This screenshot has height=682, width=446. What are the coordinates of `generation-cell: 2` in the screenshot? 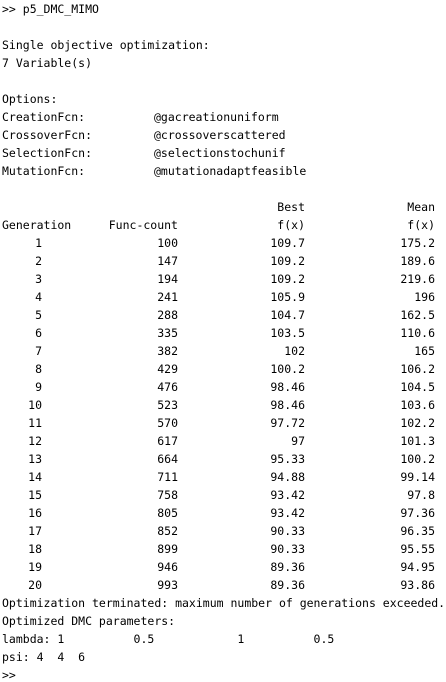 It's located at (38, 261).